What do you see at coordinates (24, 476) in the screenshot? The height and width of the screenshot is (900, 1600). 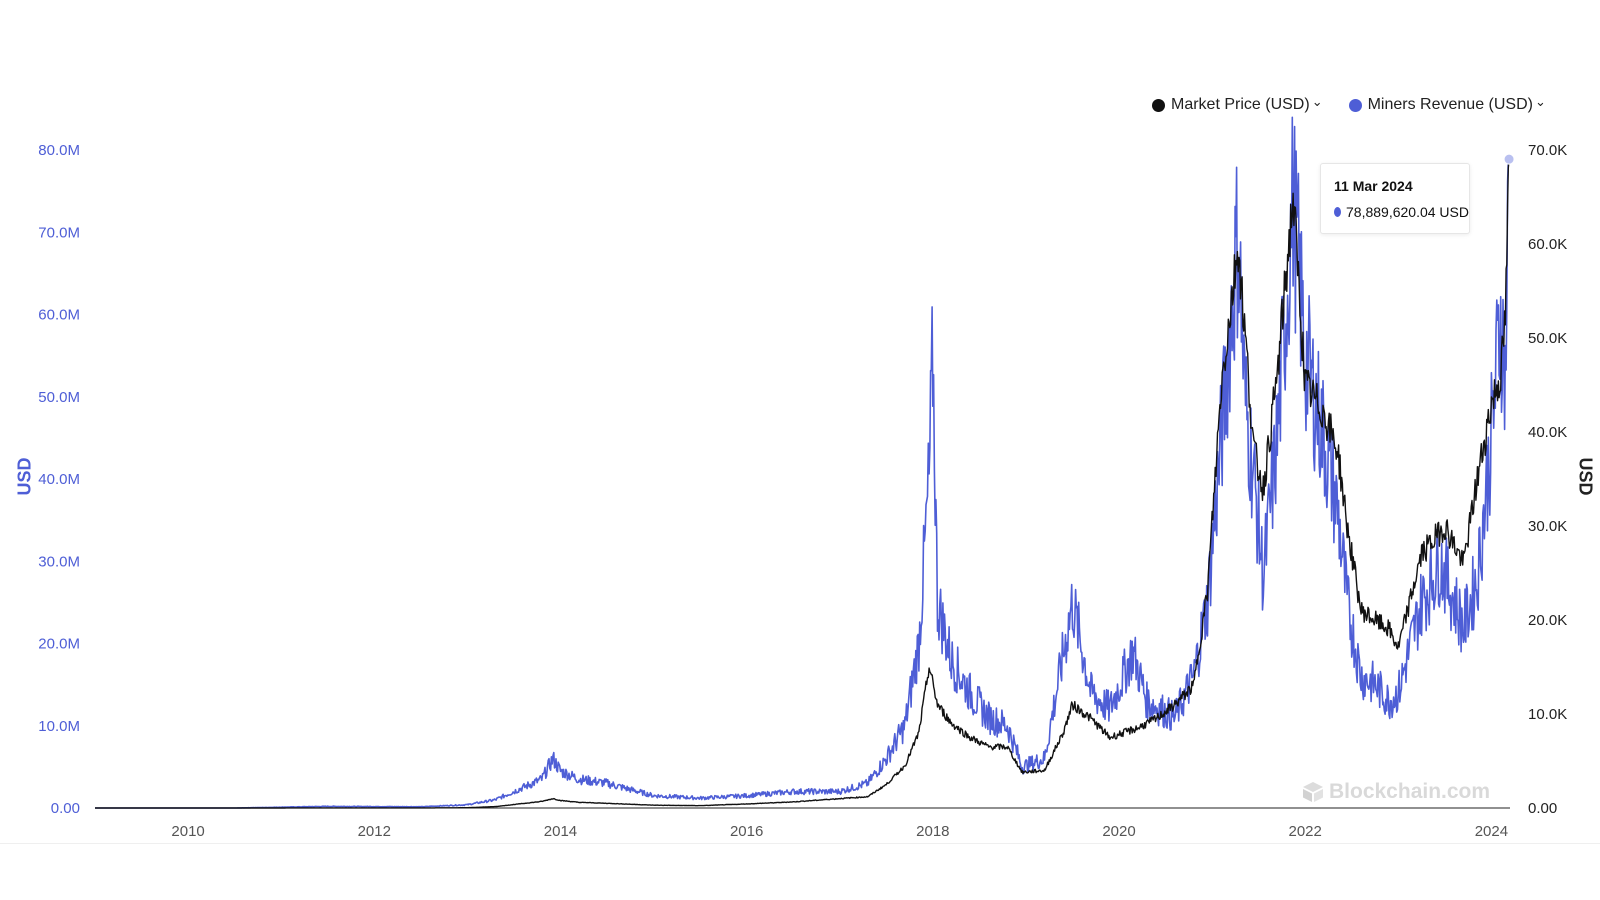 I see `y-axis-left-title: USD` at bounding box center [24, 476].